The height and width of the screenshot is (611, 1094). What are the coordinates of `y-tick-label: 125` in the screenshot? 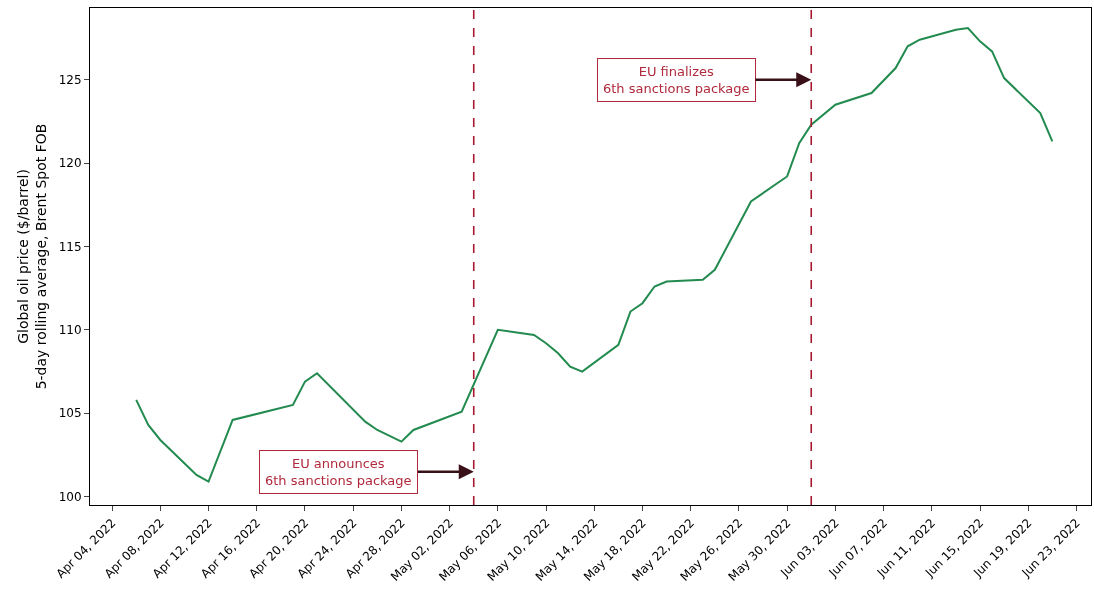 It's located at (70, 79).